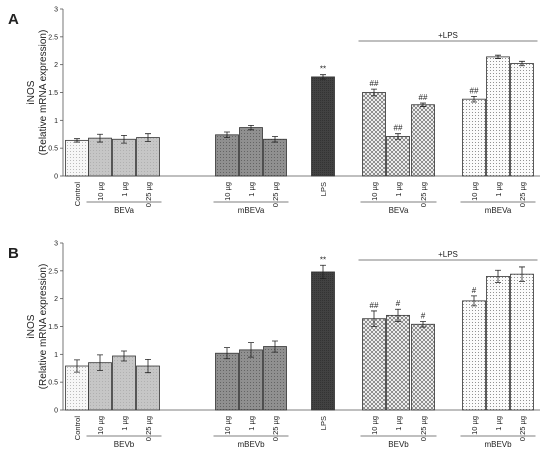 This screenshot has height=464, width=550. What do you see at coordinates (13, 253) in the screenshot?
I see `panel-label: B` at bounding box center [13, 253].